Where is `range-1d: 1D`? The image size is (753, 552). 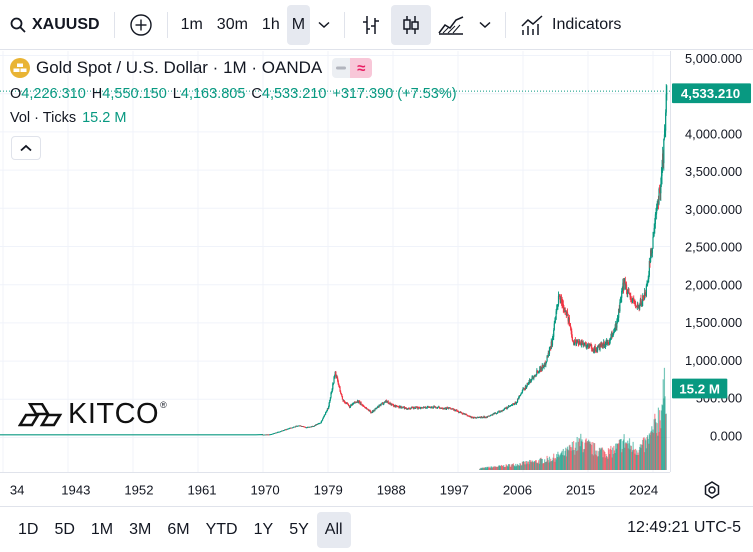 range-1d: 1D is located at coordinates (28, 529).